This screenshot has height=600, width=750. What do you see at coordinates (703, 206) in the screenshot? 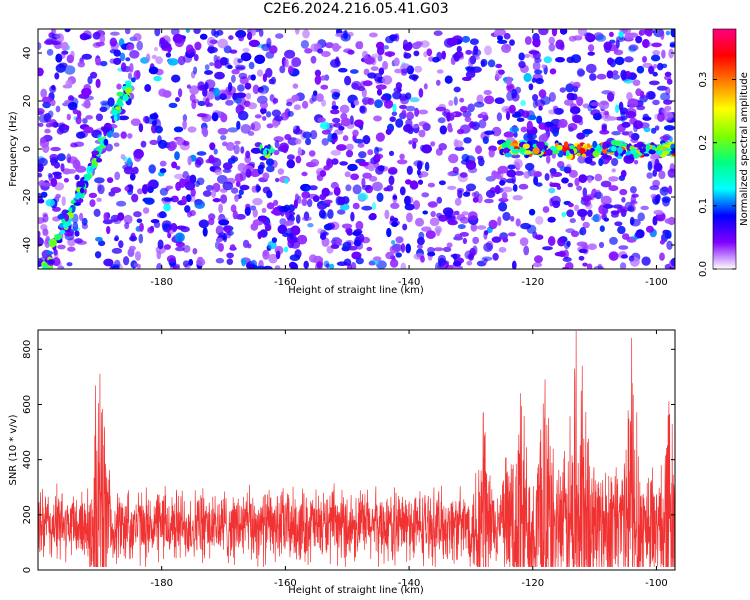
I see `colorbar-tick-label: 0.1` at bounding box center [703, 206].